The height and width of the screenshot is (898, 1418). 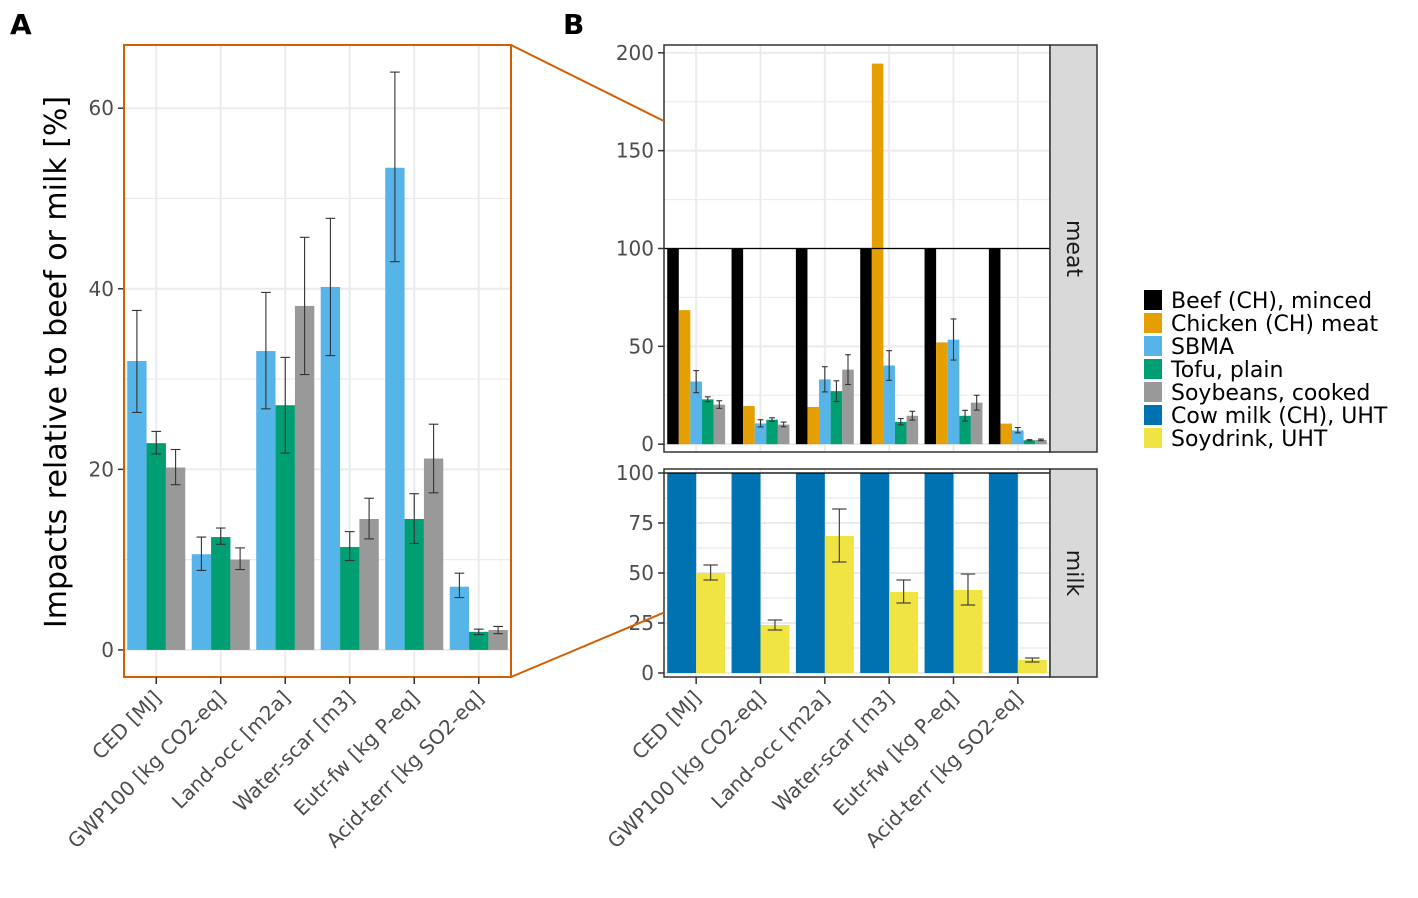 What do you see at coordinates (904, 632) in the screenshot?
I see `bar-soydrink-uht-water-scar-m3` at bounding box center [904, 632].